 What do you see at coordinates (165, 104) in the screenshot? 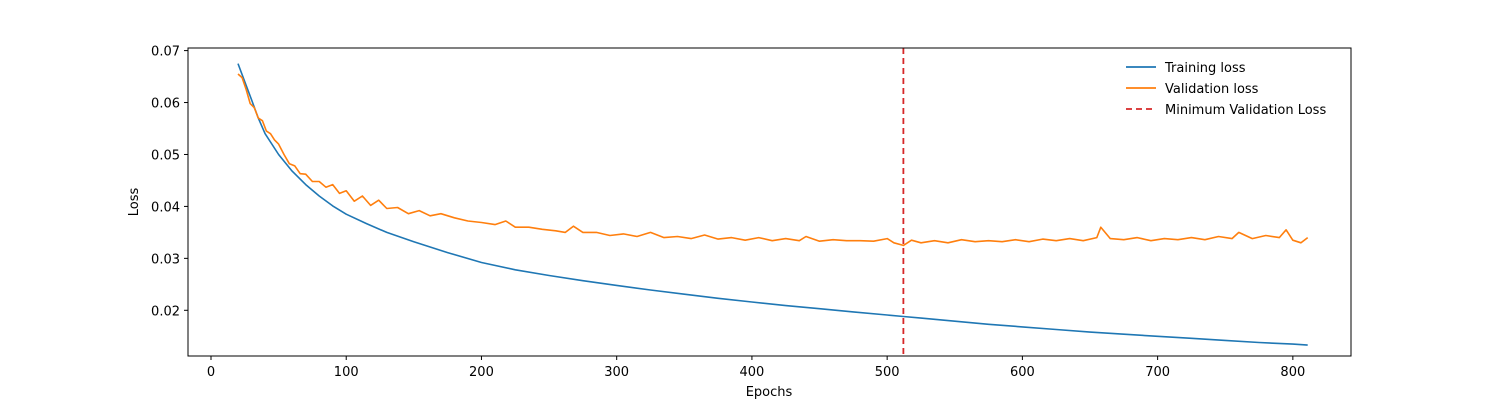
I see `y-tick-label: 0.06` at bounding box center [165, 104].